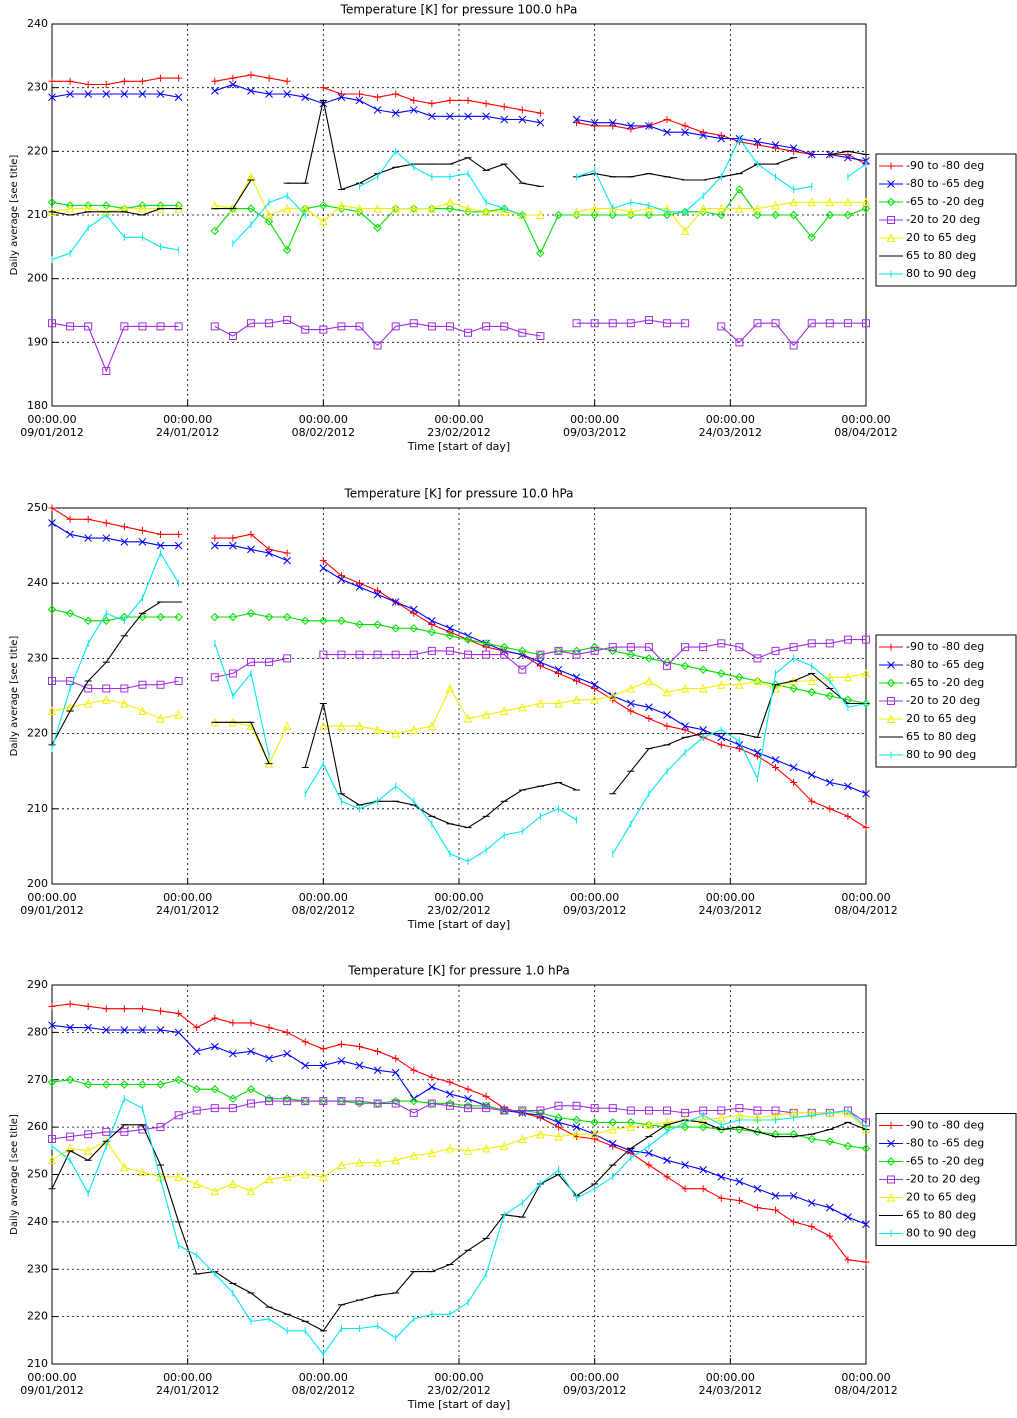  Describe the element at coordinates (37, 507) in the screenshot. I see `y-tick-label: 250` at that location.